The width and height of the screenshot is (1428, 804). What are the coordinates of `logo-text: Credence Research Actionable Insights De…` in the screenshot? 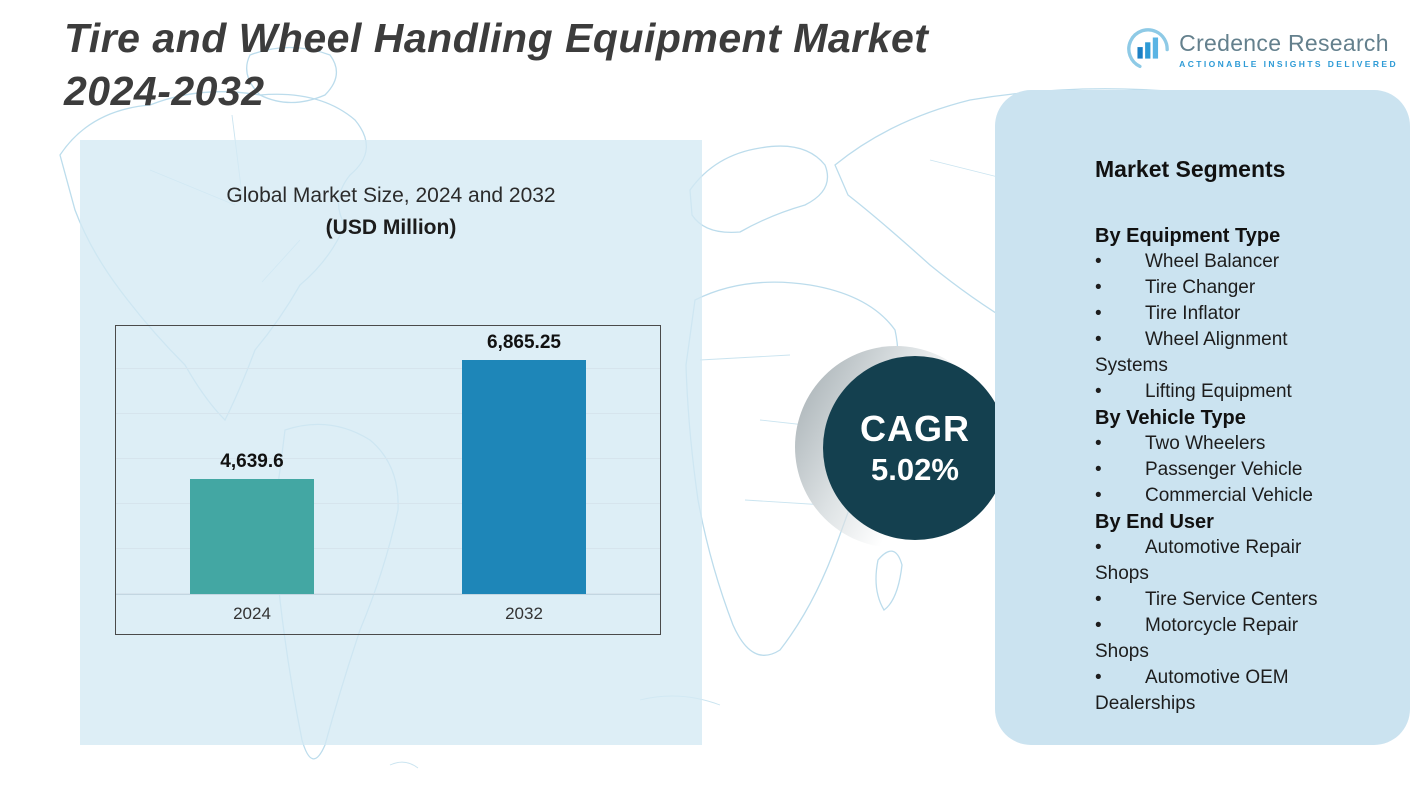 It's located at (1288, 49).